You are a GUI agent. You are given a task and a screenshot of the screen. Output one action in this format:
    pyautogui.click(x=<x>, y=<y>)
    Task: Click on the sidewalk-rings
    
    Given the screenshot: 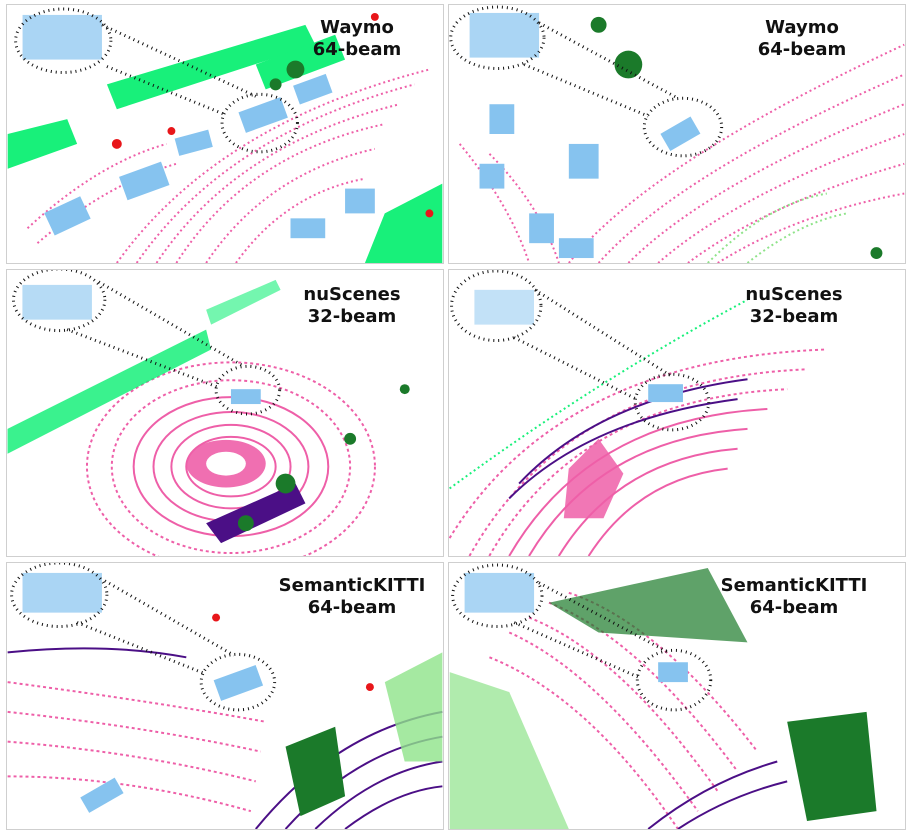 What is the action you would take?
    pyautogui.click(x=225, y=738)
    